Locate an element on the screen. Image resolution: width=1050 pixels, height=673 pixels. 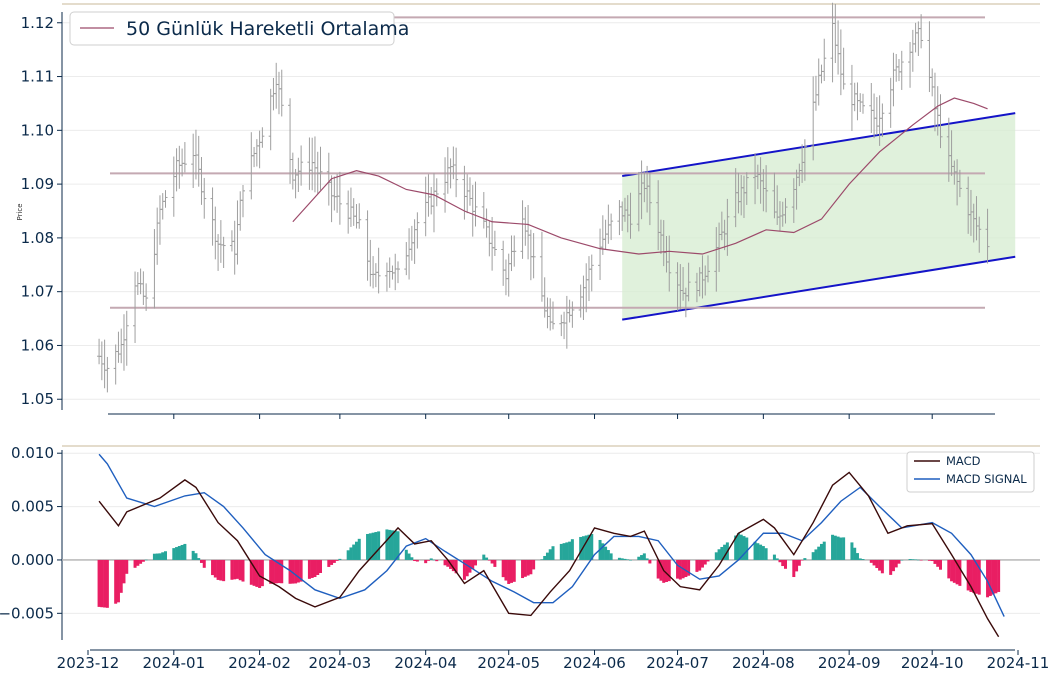
x-tick-label: 2024-01 is located at coordinates (173, 663).